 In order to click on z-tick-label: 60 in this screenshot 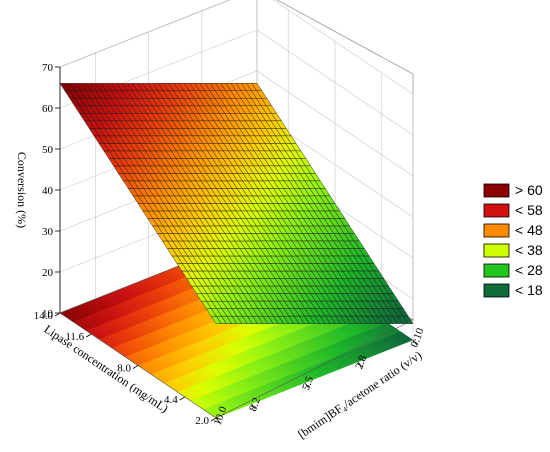, I will do `click(48, 109)`.